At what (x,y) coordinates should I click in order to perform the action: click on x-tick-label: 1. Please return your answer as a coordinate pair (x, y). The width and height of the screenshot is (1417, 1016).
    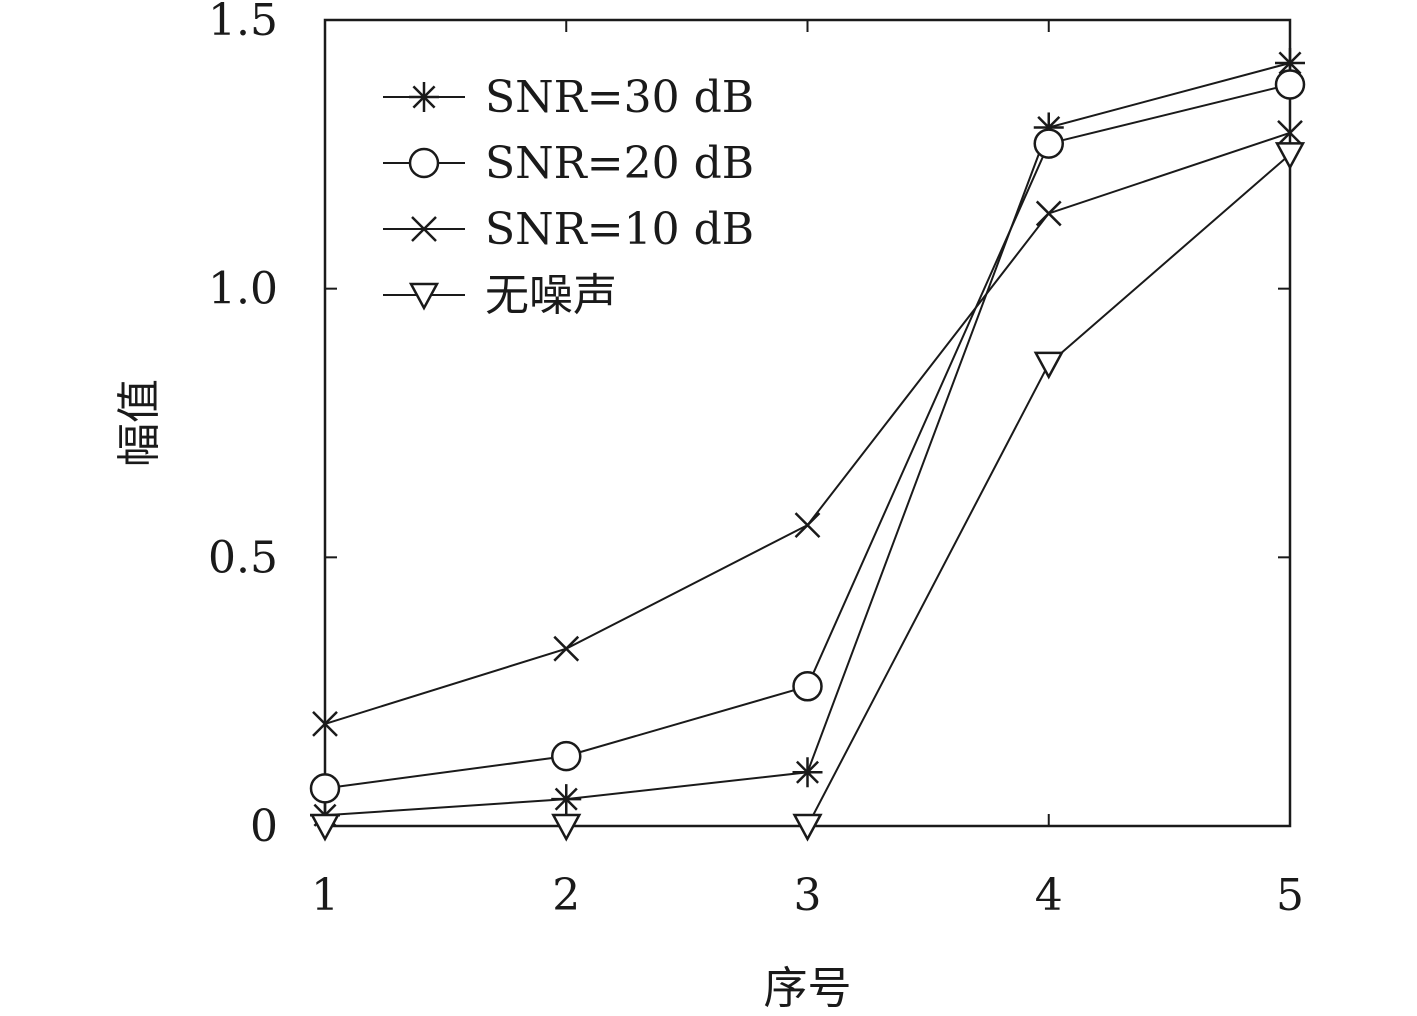
    Looking at the image, I should click on (325, 895).